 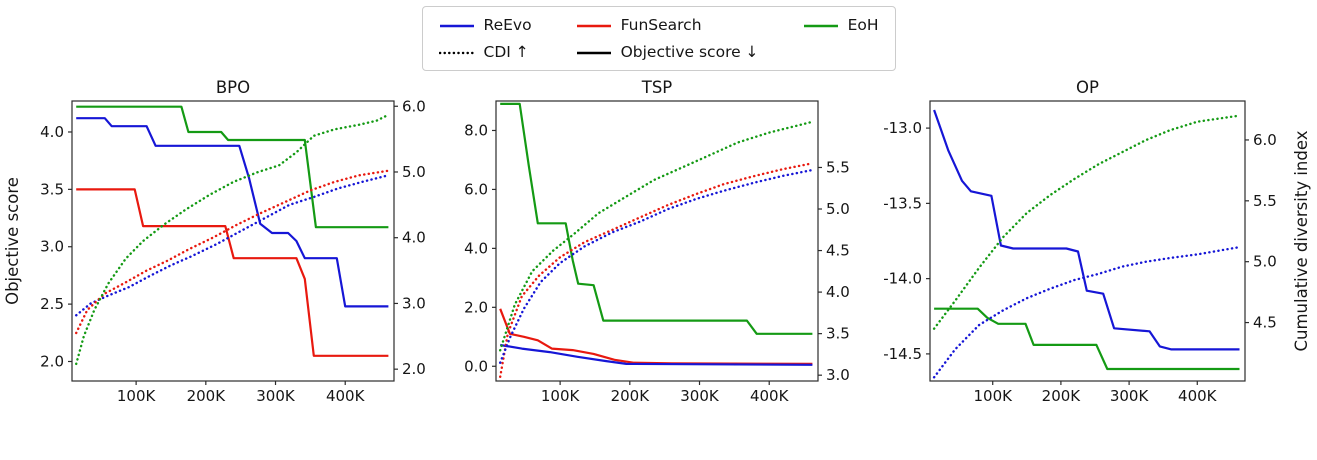 I want to click on eoh-line-sample-icon, so click(x=820, y=26).